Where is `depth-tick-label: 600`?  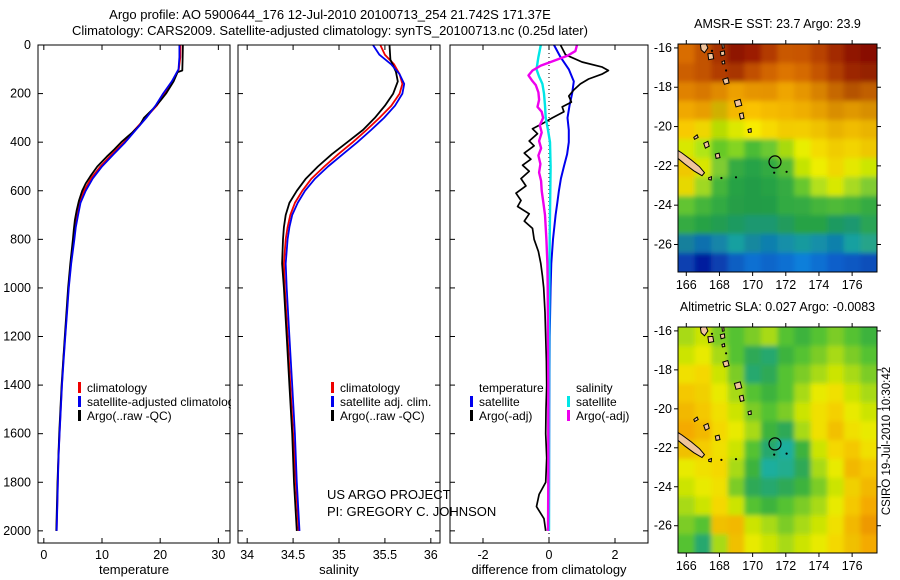
depth-tick-label: 600 is located at coordinates (20, 191).